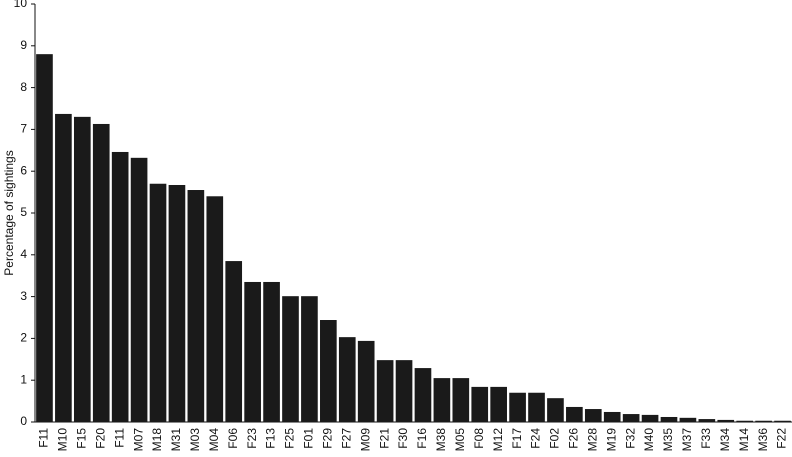 The width and height of the screenshot is (792, 457). Describe the element at coordinates (630, 438) in the screenshot. I see `x-tick-label: F32` at that location.